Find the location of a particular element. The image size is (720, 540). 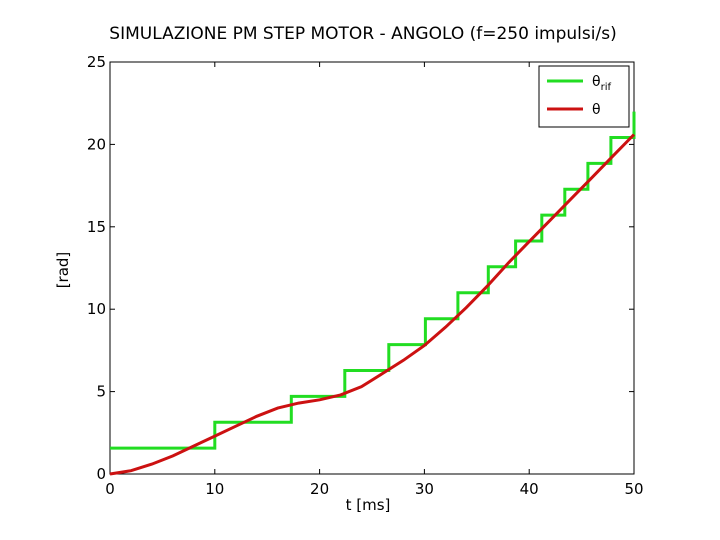

y-tick-label: 5 is located at coordinates (101, 392).